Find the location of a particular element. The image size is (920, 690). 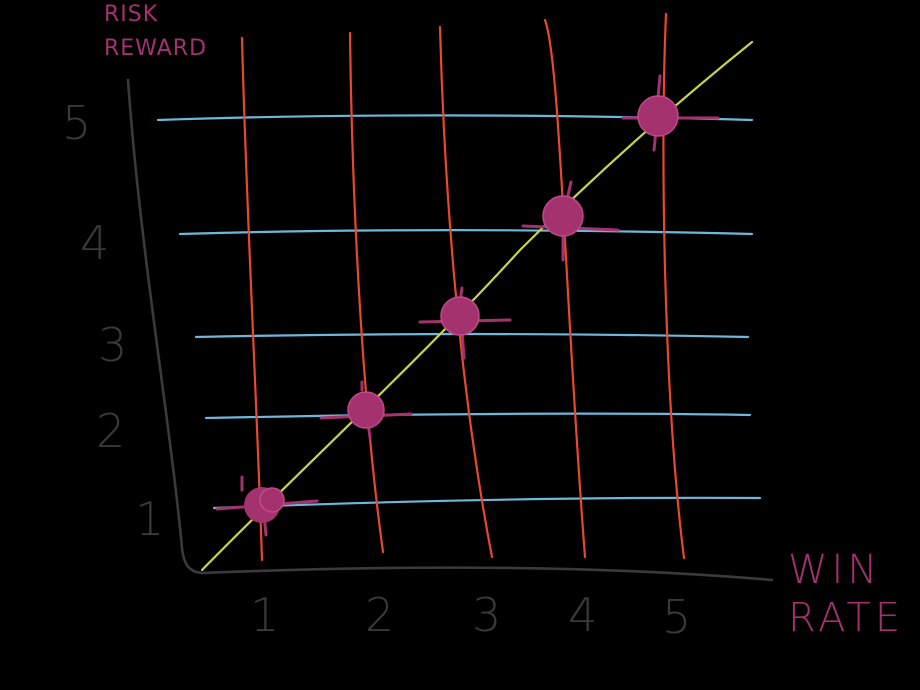

x-axis-title: WIN RATE is located at coordinates (846, 594).